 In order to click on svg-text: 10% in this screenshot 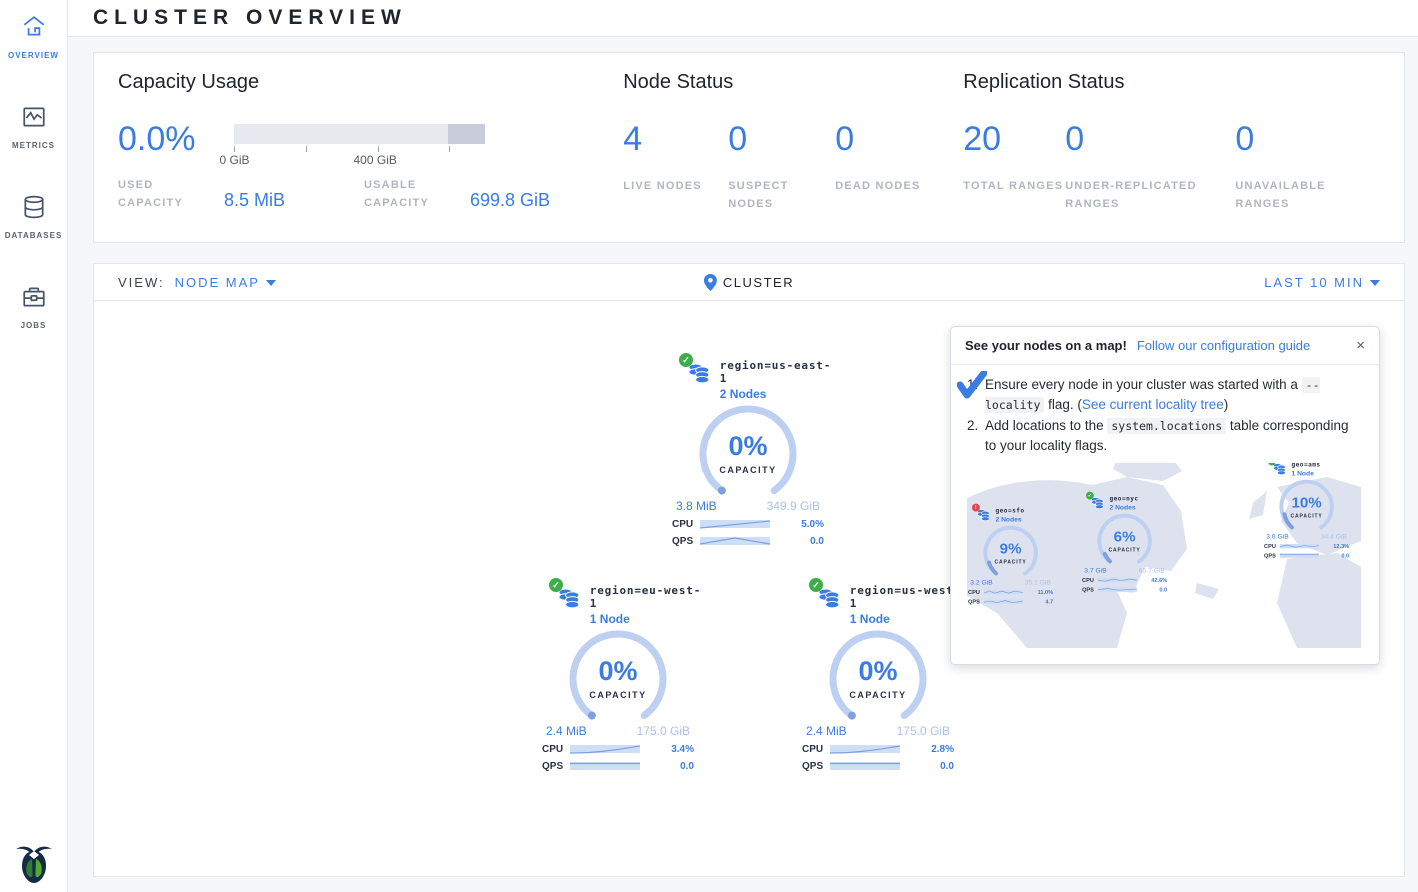, I will do `click(1306, 503)`.